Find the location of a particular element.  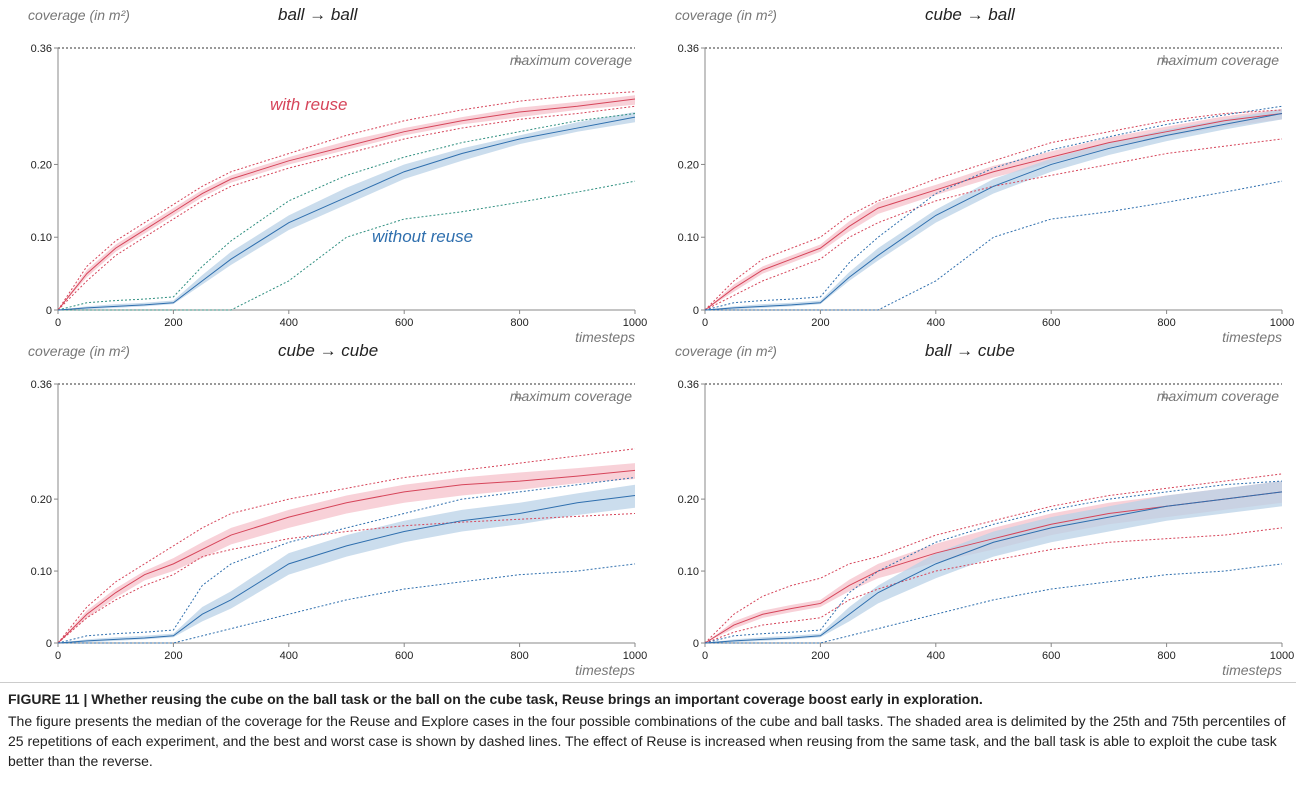

chart-title: ball → cube is located at coordinates (970, 350).